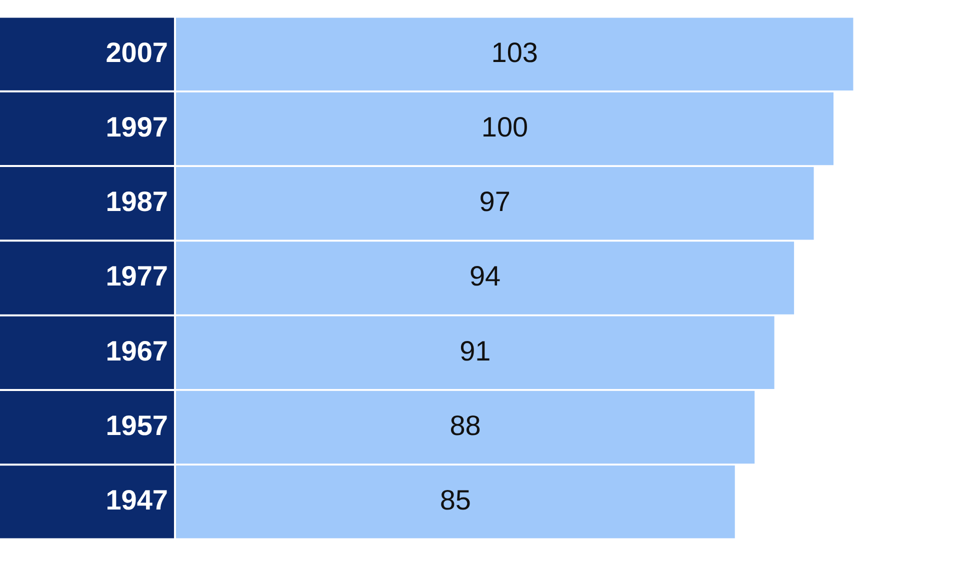  What do you see at coordinates (137, 52) in the screenshot?
I see `y-tick-label: 2007` at bounding box center [137, 52].